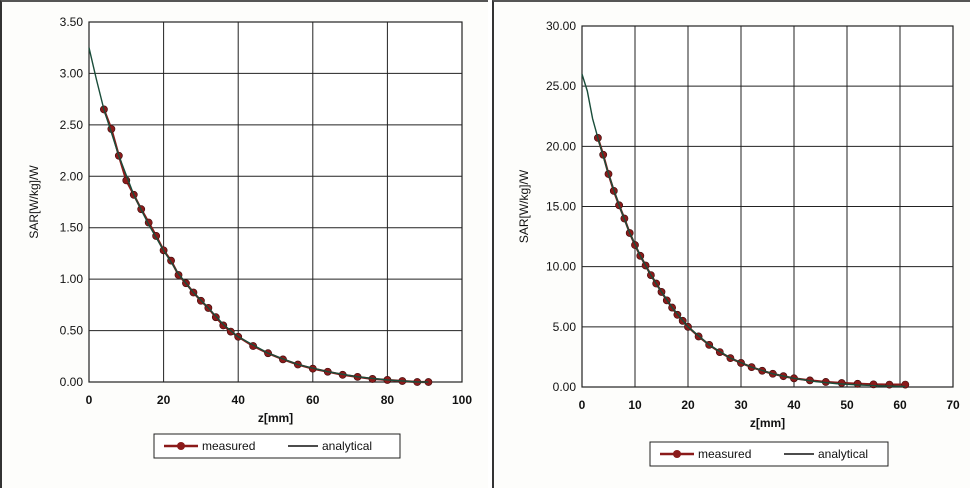 This screenshot has width=970, height=488. What do you see at coordinates (388, 400) in the screenshot?
I see `x-tick-label: 80` at bounding box center [388, 400].